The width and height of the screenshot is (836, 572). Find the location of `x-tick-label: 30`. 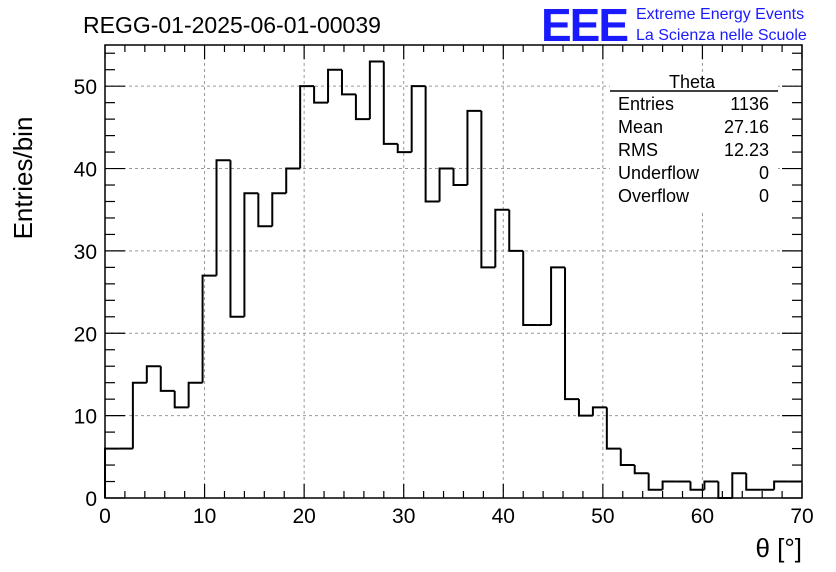

x-tick-label: 30 is located at coordinates (403, 516).